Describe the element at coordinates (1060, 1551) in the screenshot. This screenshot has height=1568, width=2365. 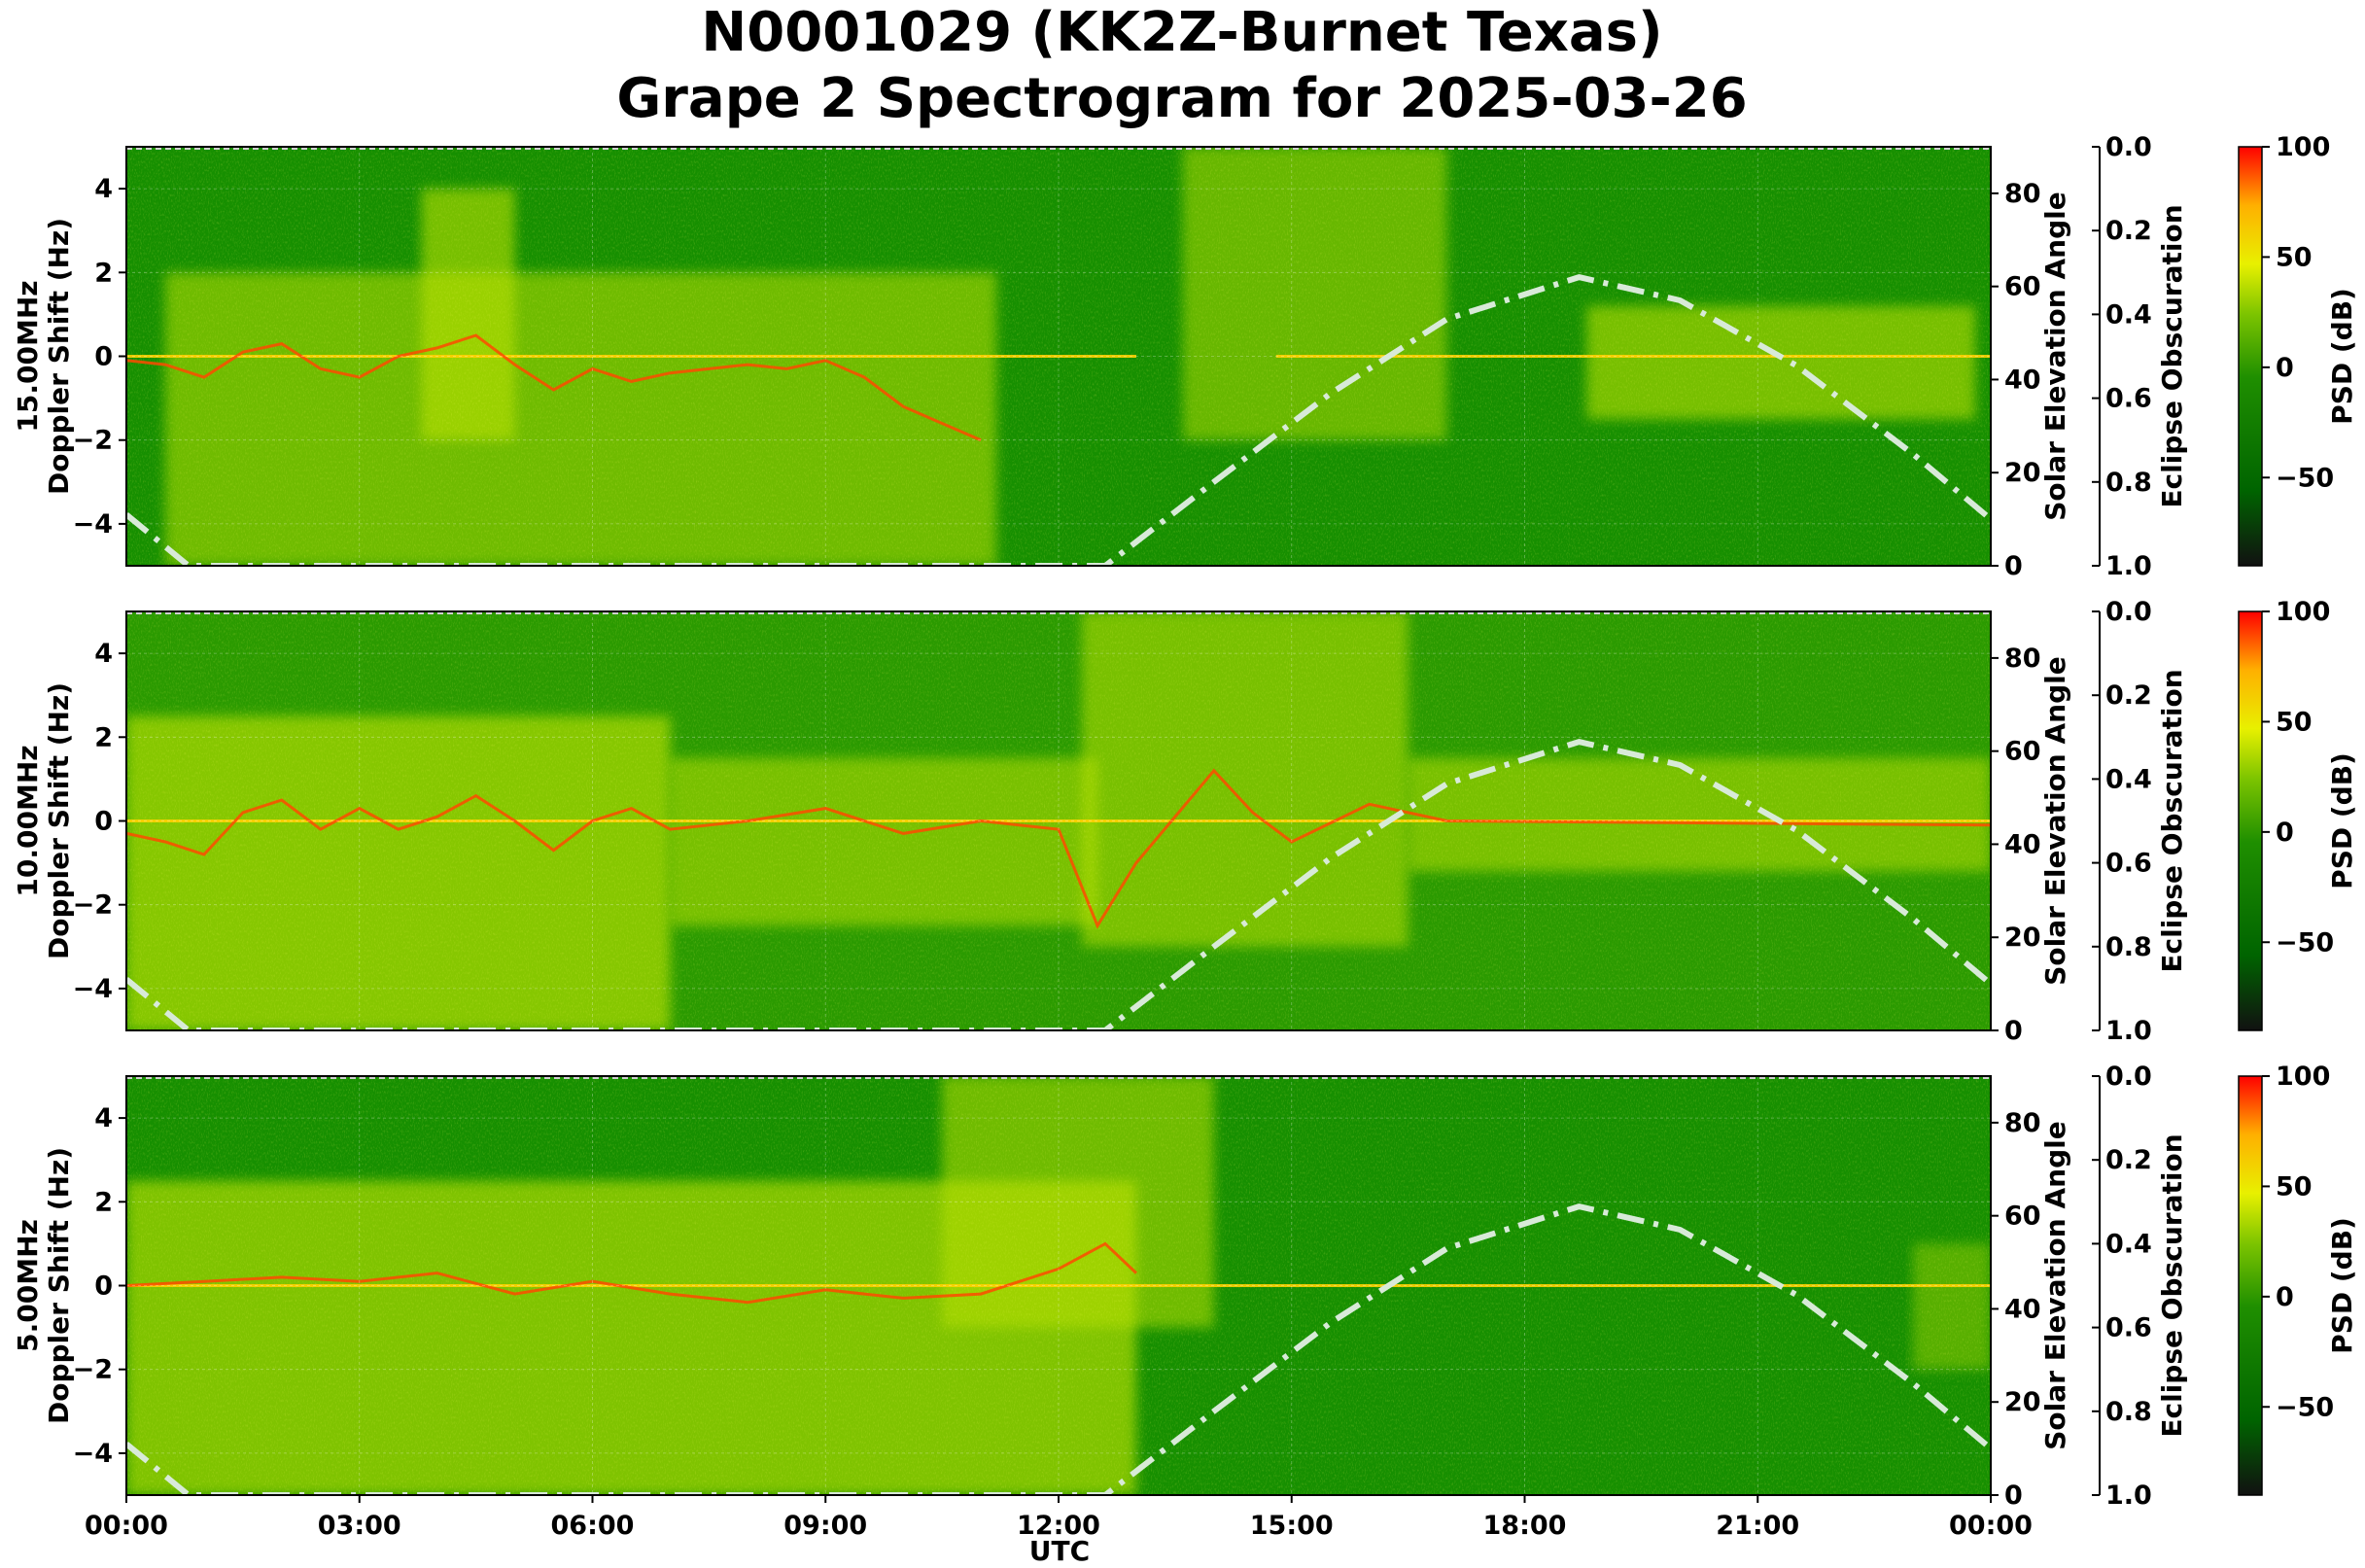
I see `x-axis-label: UTC` at that location.